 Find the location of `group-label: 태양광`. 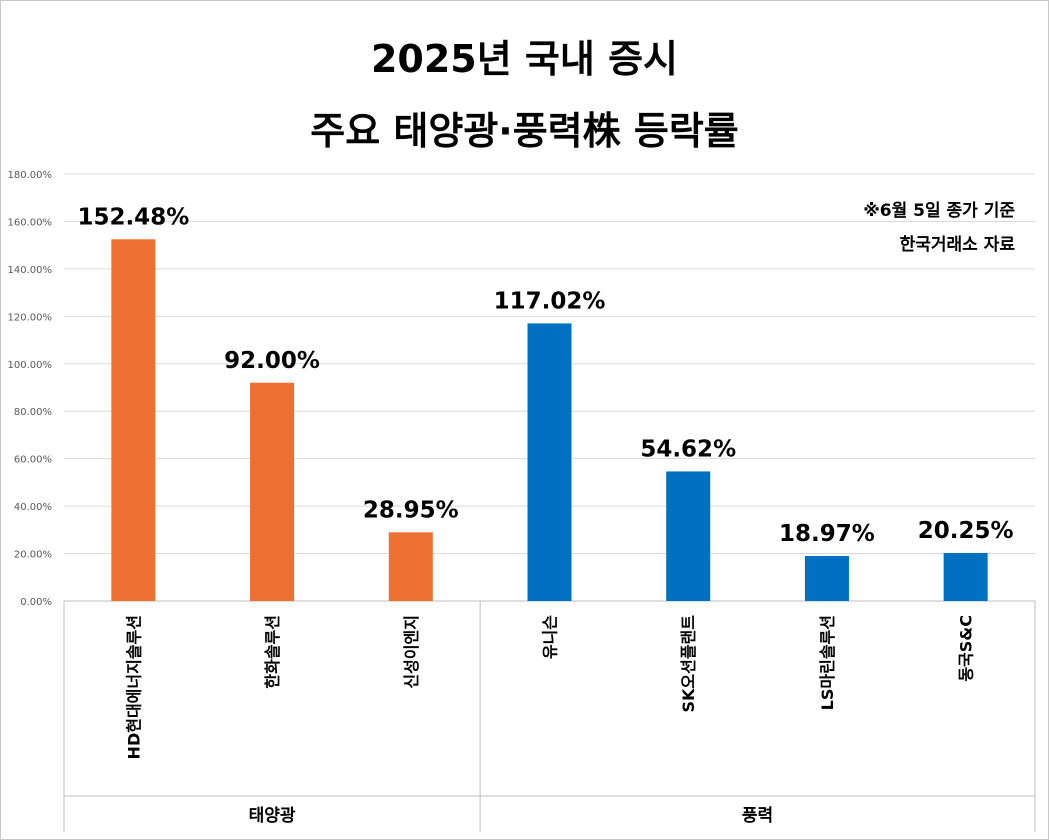

group-label: 태양광 is located at coordinates (272, 816).